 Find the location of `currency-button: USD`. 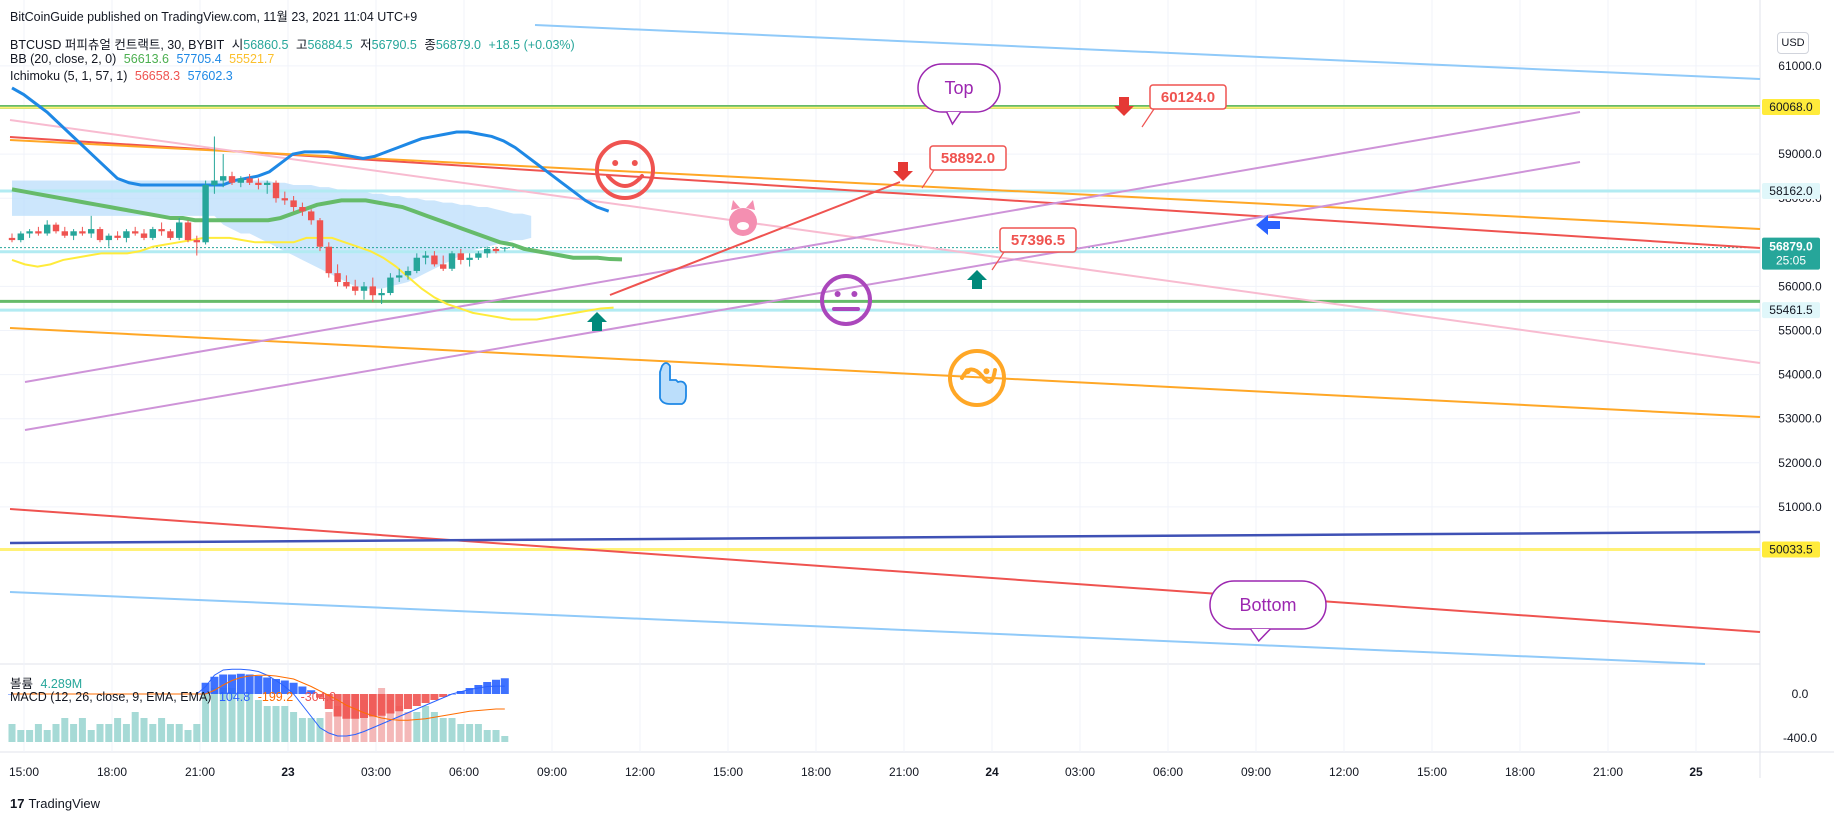

currency-button: USD is located at coordinates (1793, 43).